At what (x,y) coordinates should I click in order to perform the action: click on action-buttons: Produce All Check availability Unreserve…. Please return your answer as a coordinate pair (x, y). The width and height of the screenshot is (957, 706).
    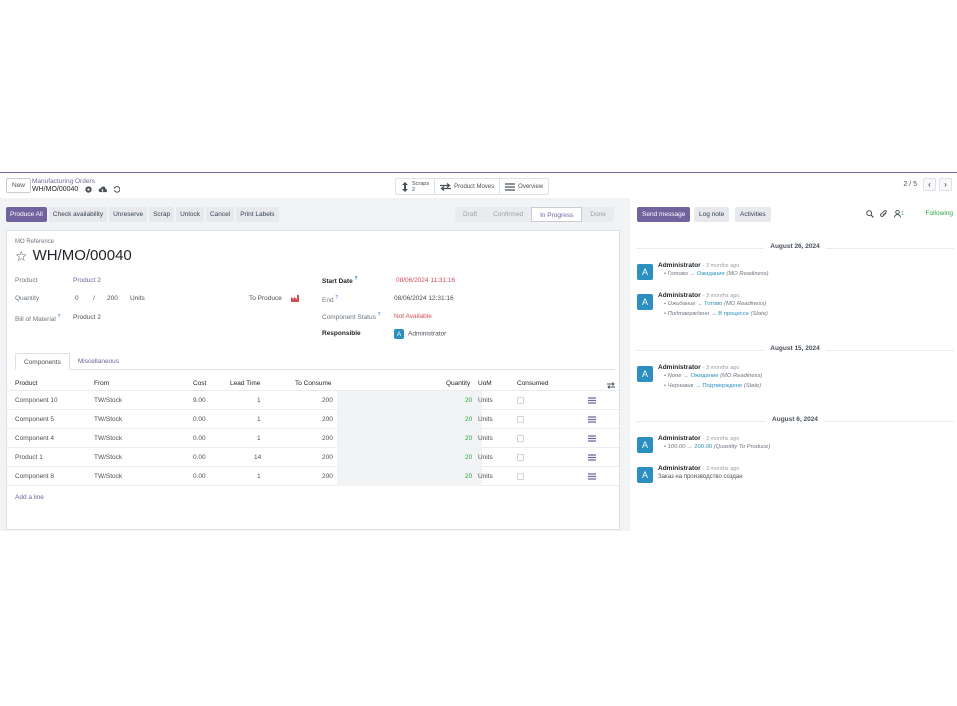
    Looking at the image, I should click on (142, 214).